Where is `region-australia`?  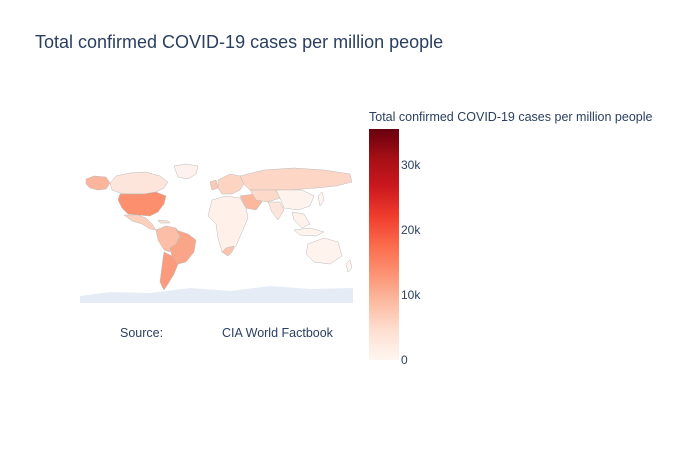 region-australia is located at coordinates (324, 251).